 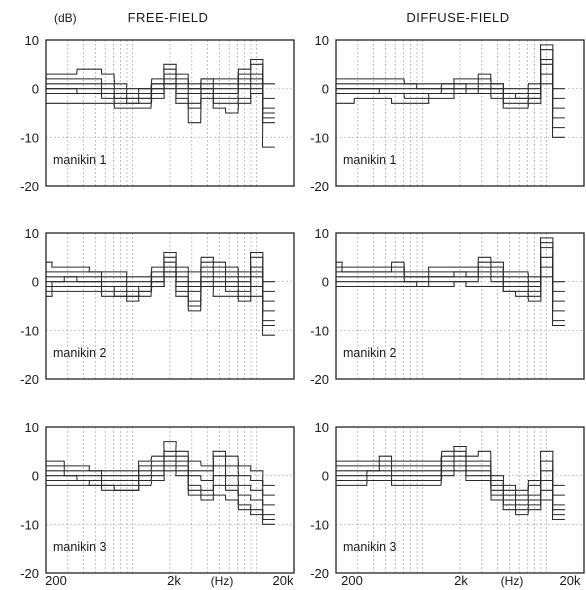 I want to click on panel-diffuse-field-3: 10 0 -10 -20 manikin 3, so click(x=447, y=500).